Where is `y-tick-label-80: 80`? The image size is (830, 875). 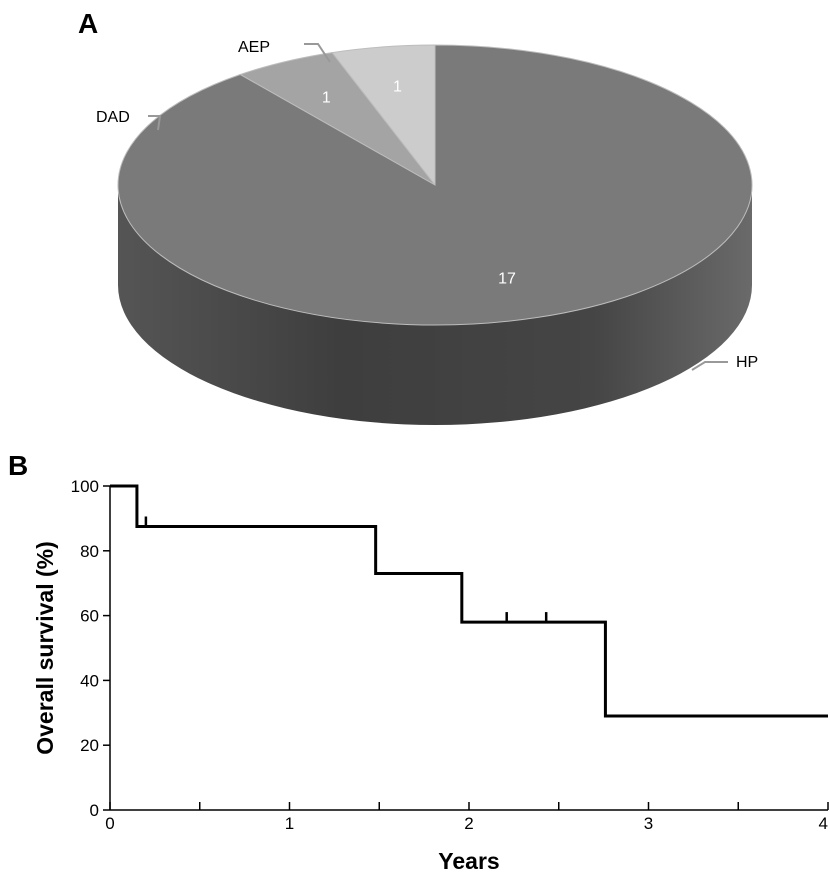
y-tick-label-80: 80 is located at coordinates (89, 551).